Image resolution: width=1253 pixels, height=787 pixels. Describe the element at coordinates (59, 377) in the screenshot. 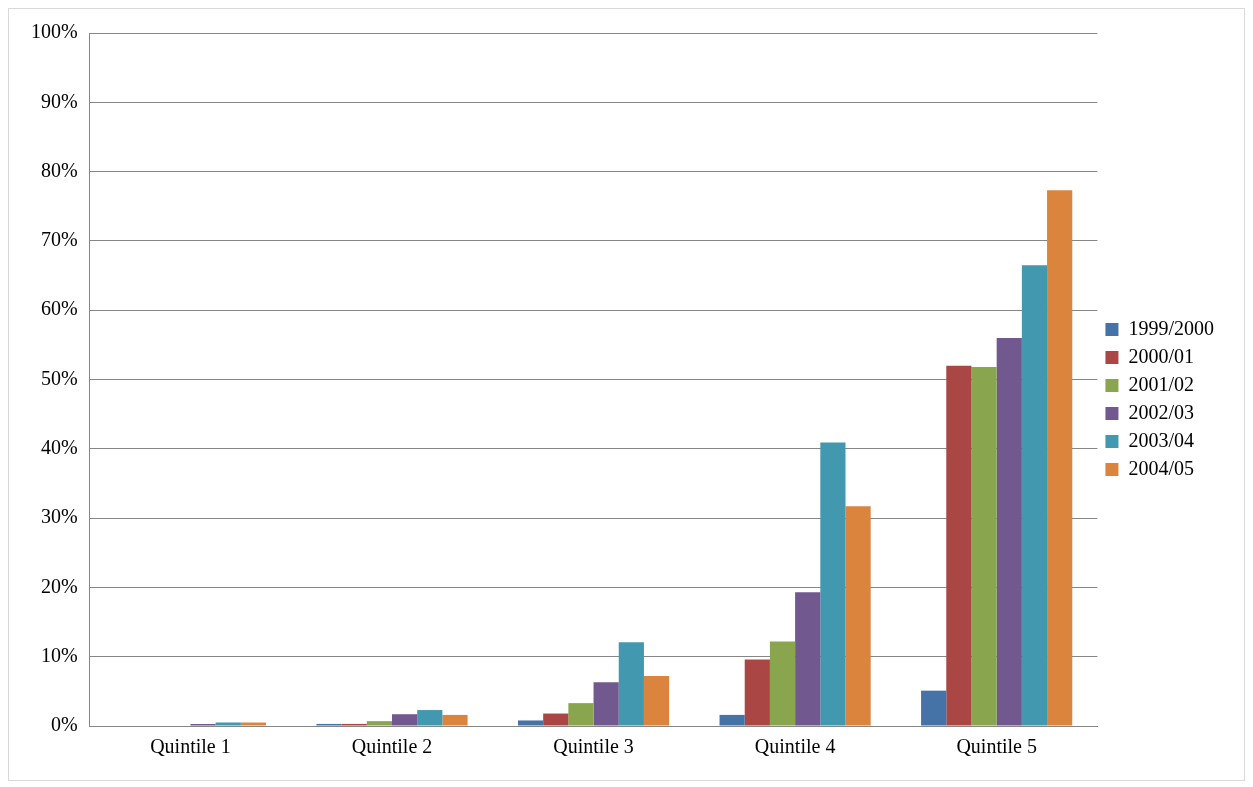

I see `y-tick-label: 50%` at that location.